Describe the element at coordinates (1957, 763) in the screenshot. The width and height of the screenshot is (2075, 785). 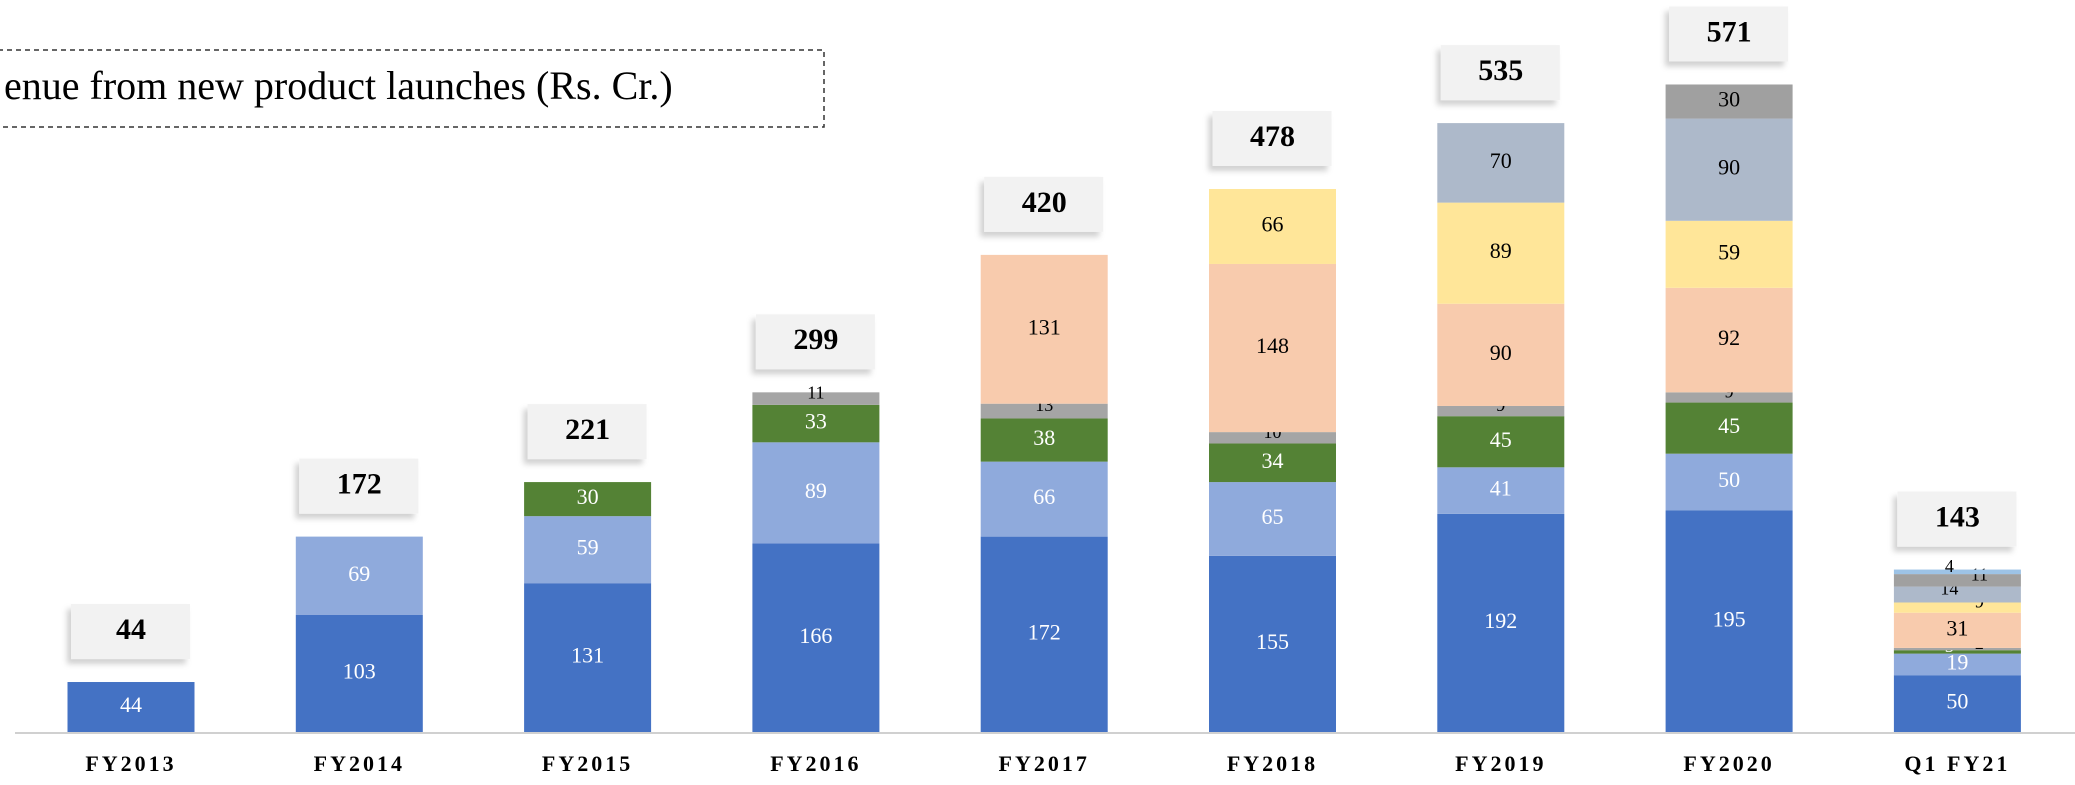
I see `x-tick-label: Q1 FY21` at that location.